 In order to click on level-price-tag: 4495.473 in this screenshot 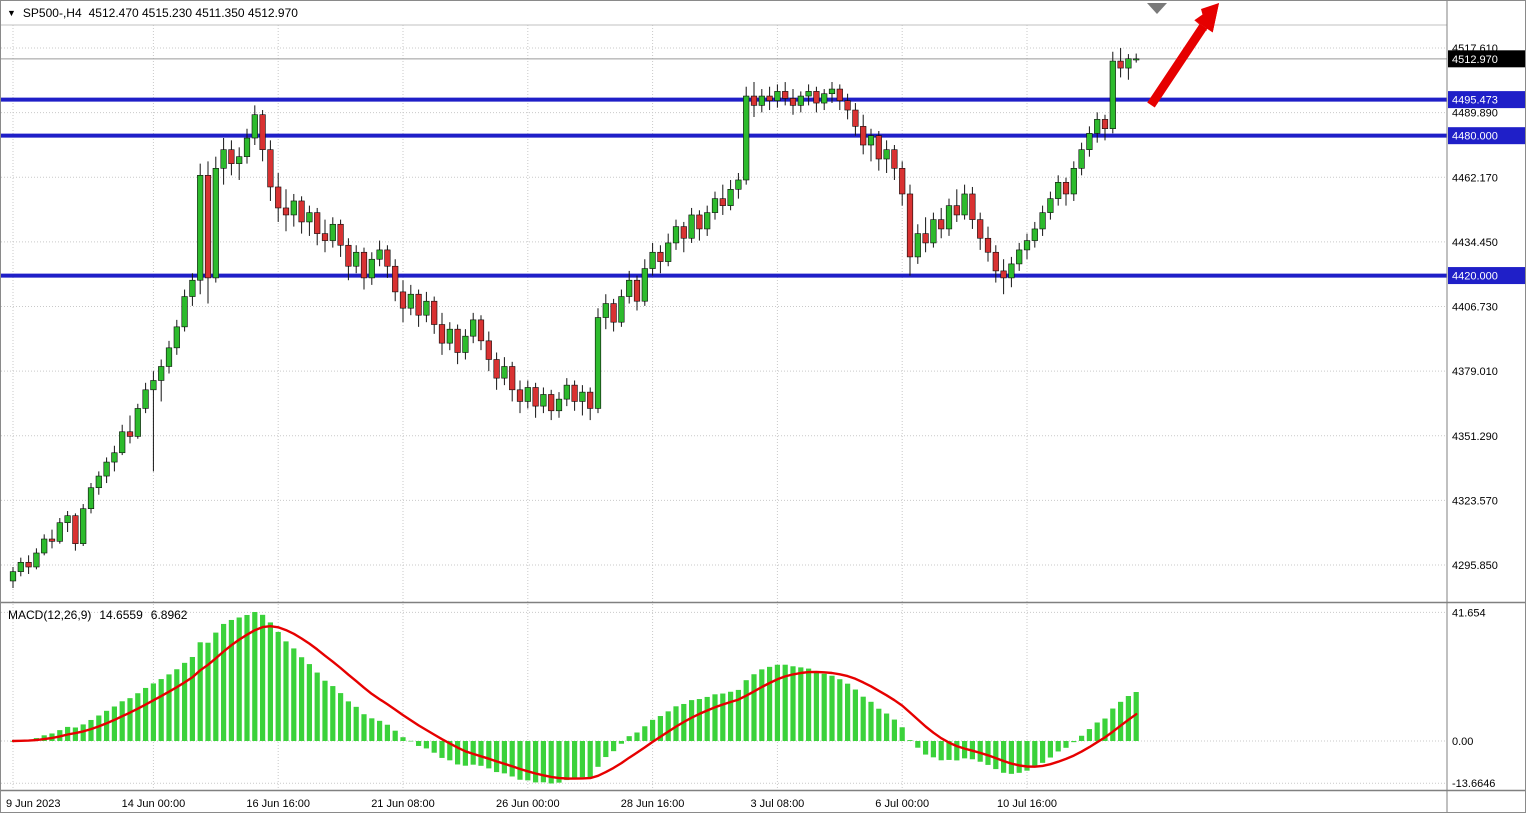, I will do `click(1486, 100)`.